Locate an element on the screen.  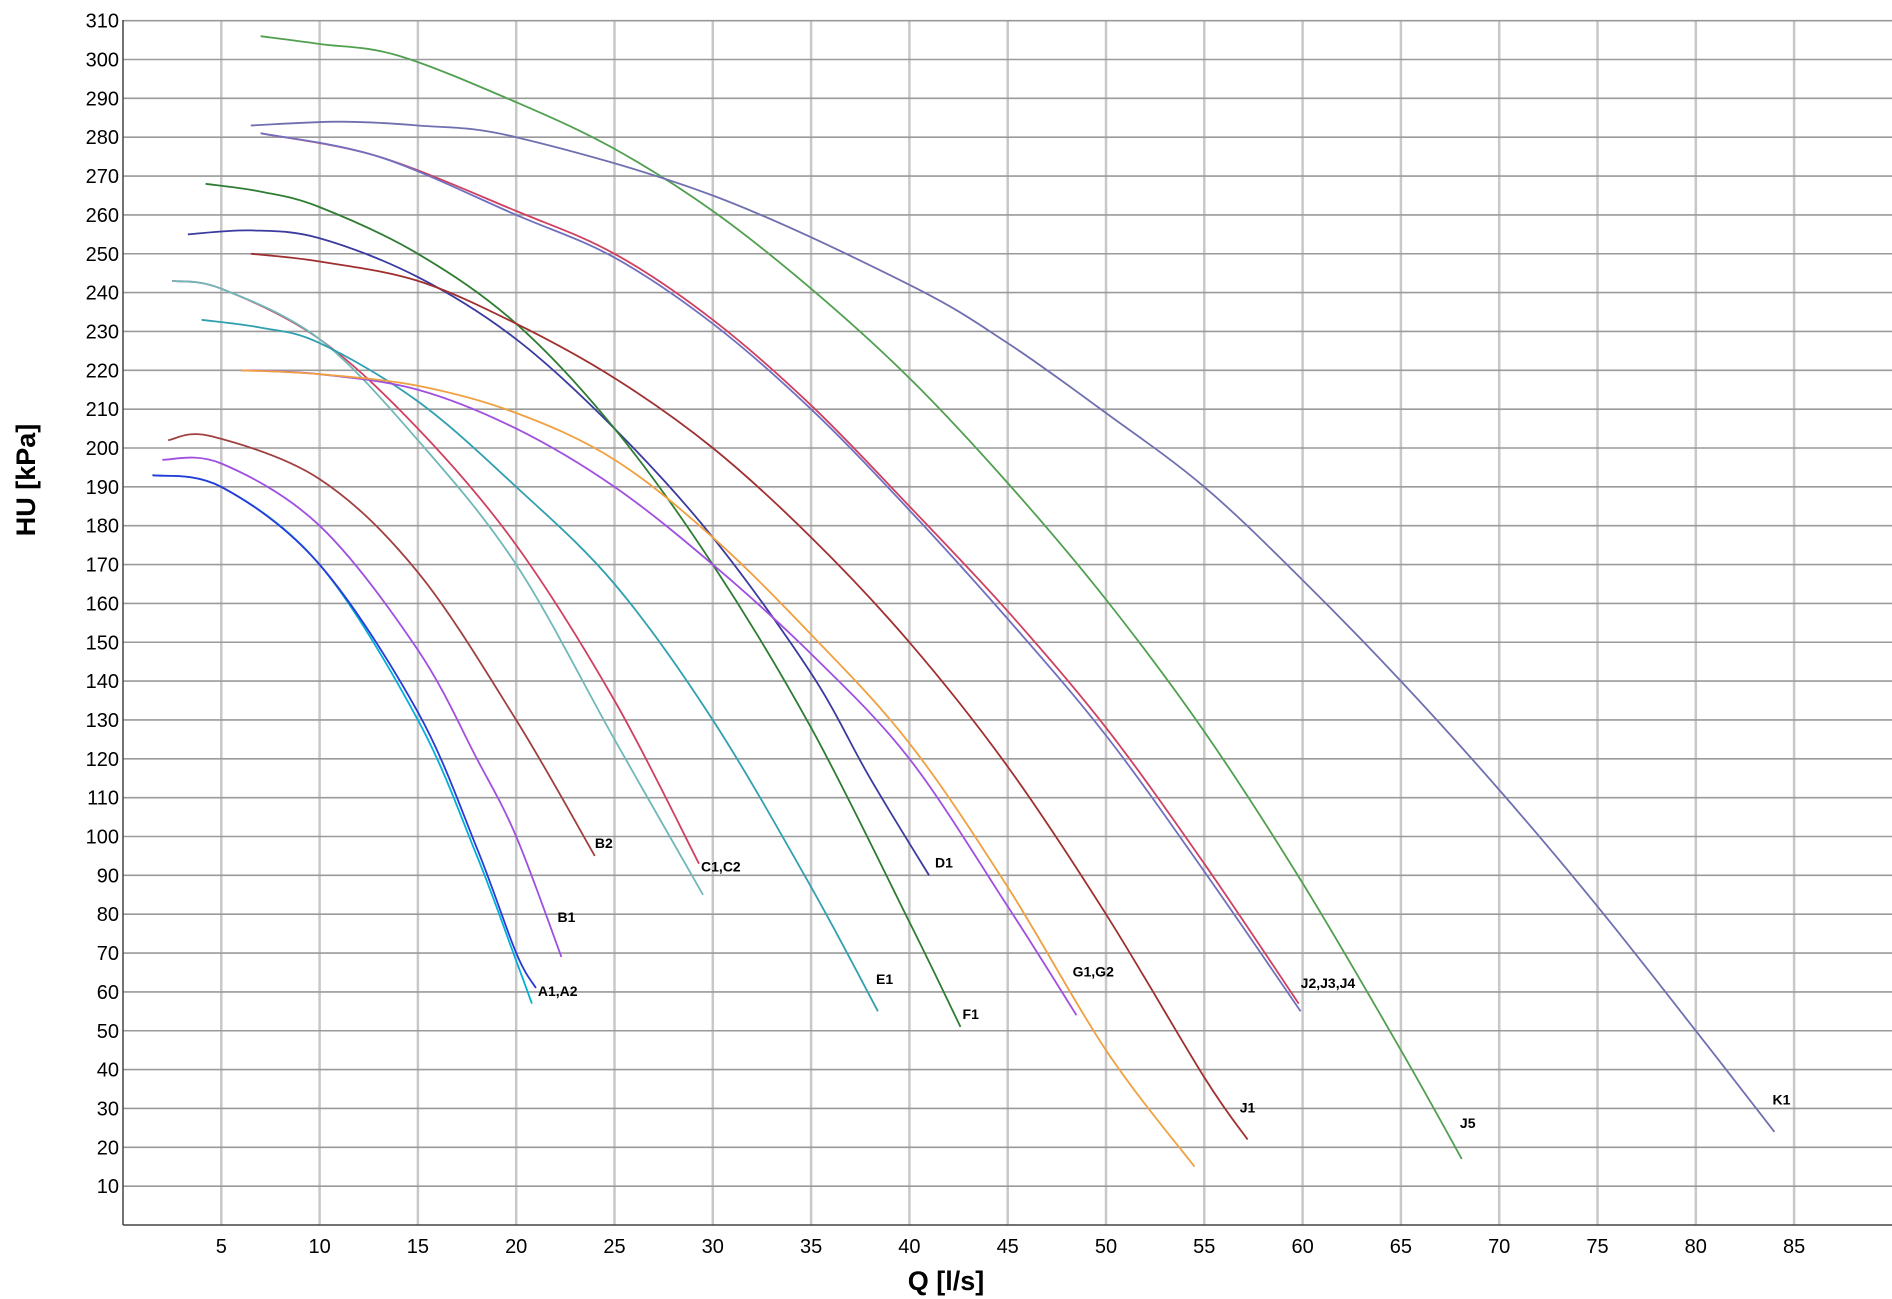
x-tick-label: 10 is located at coordinates (319, 1247).